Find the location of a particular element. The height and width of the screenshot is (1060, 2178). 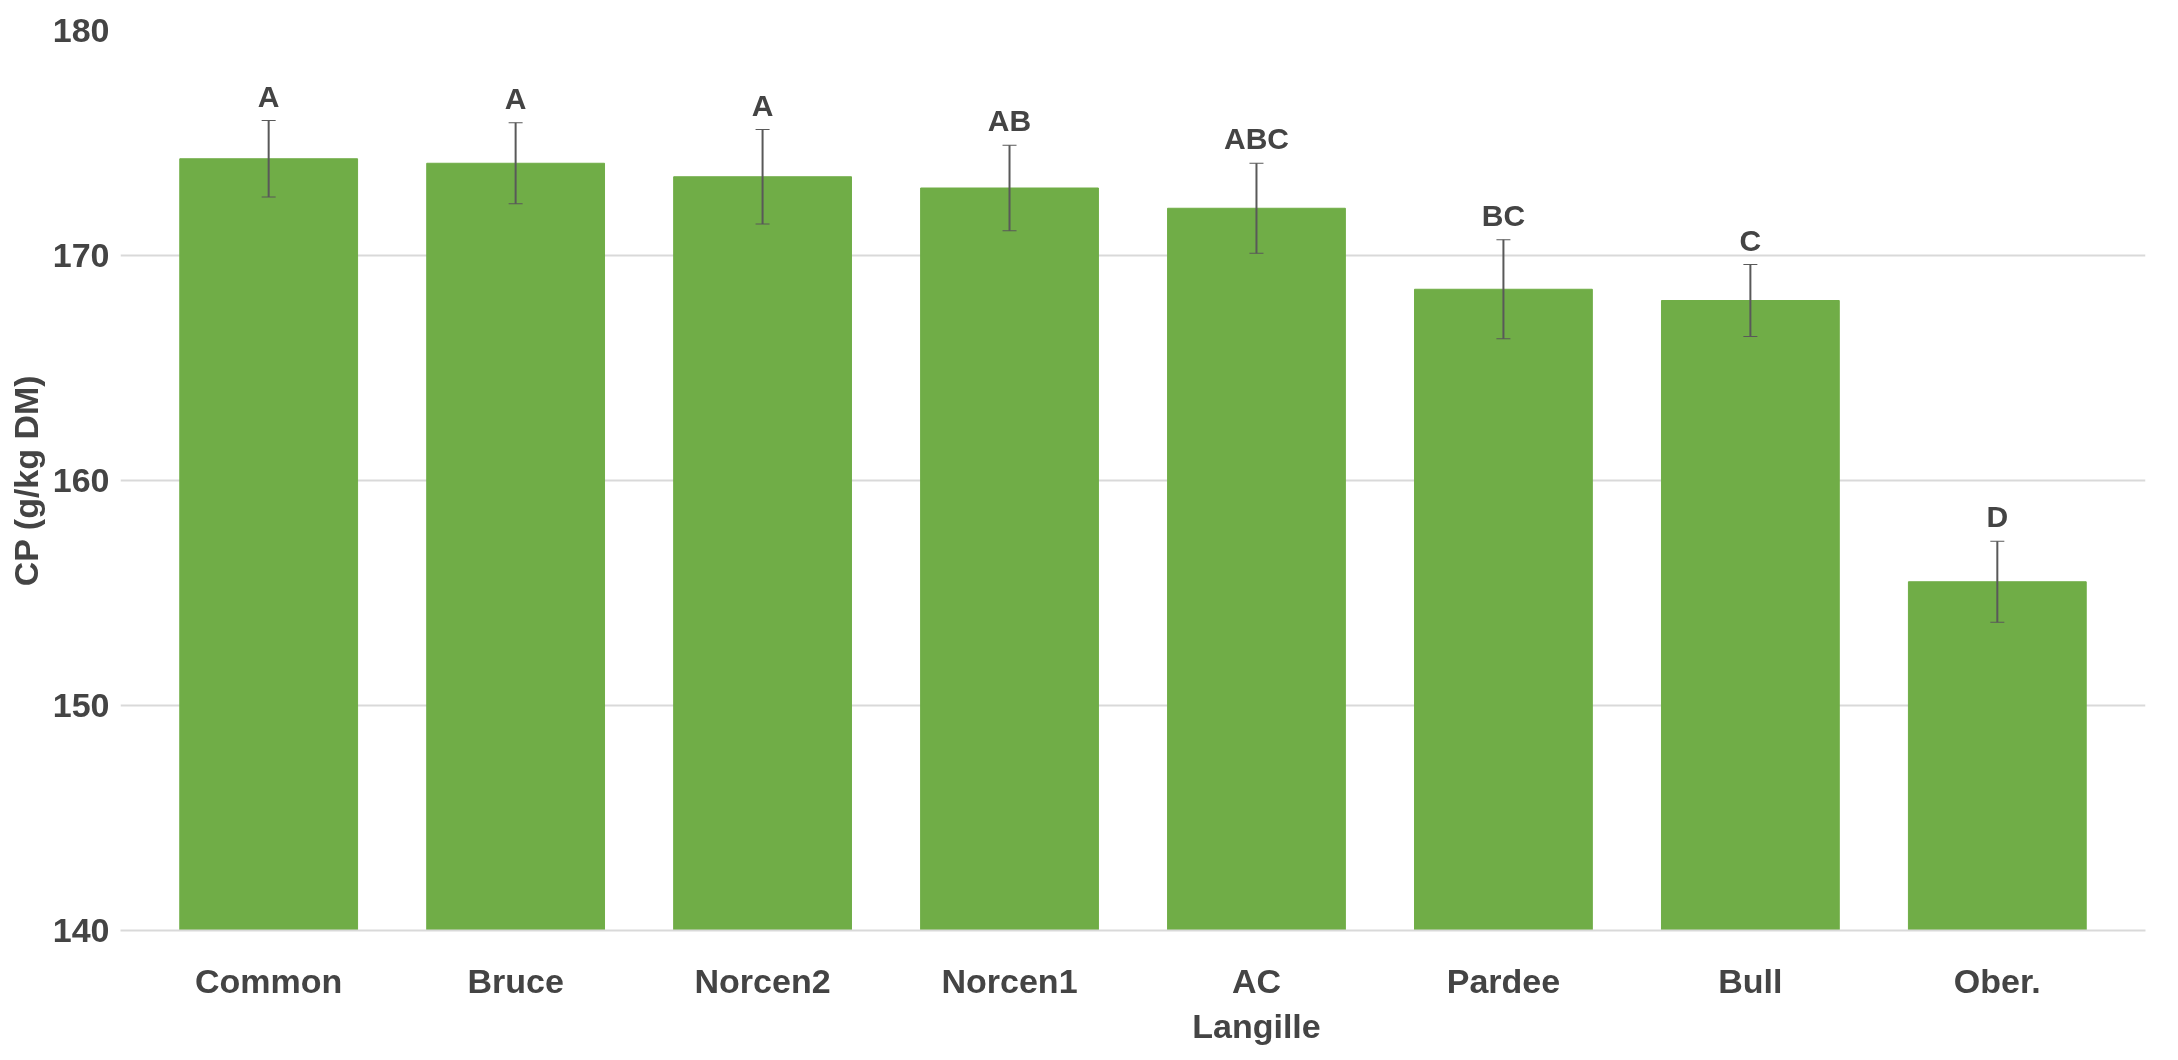

y-tick-label: 160 is located at coordinates (81, 480).